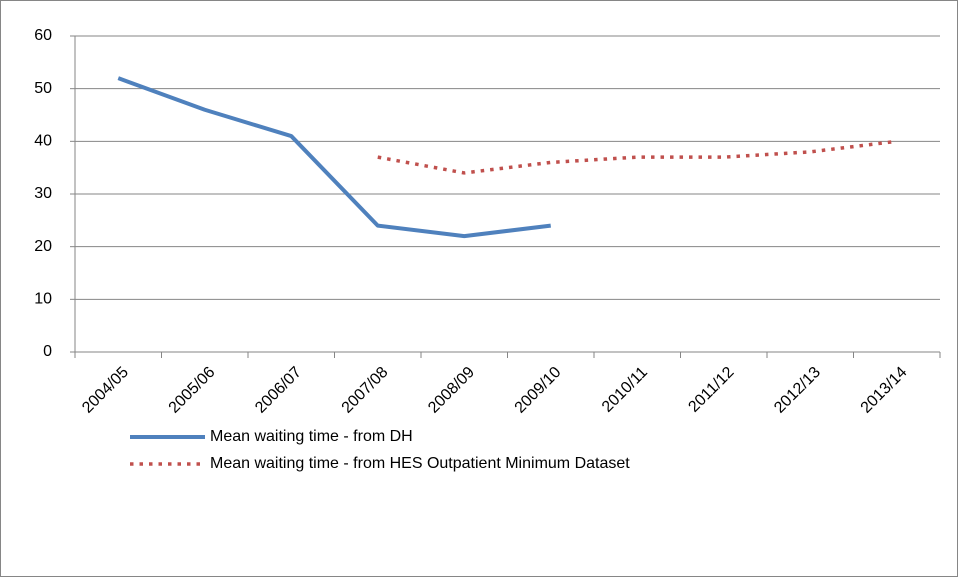  I want to click on y-tick-label: 50, so click(43, 88).